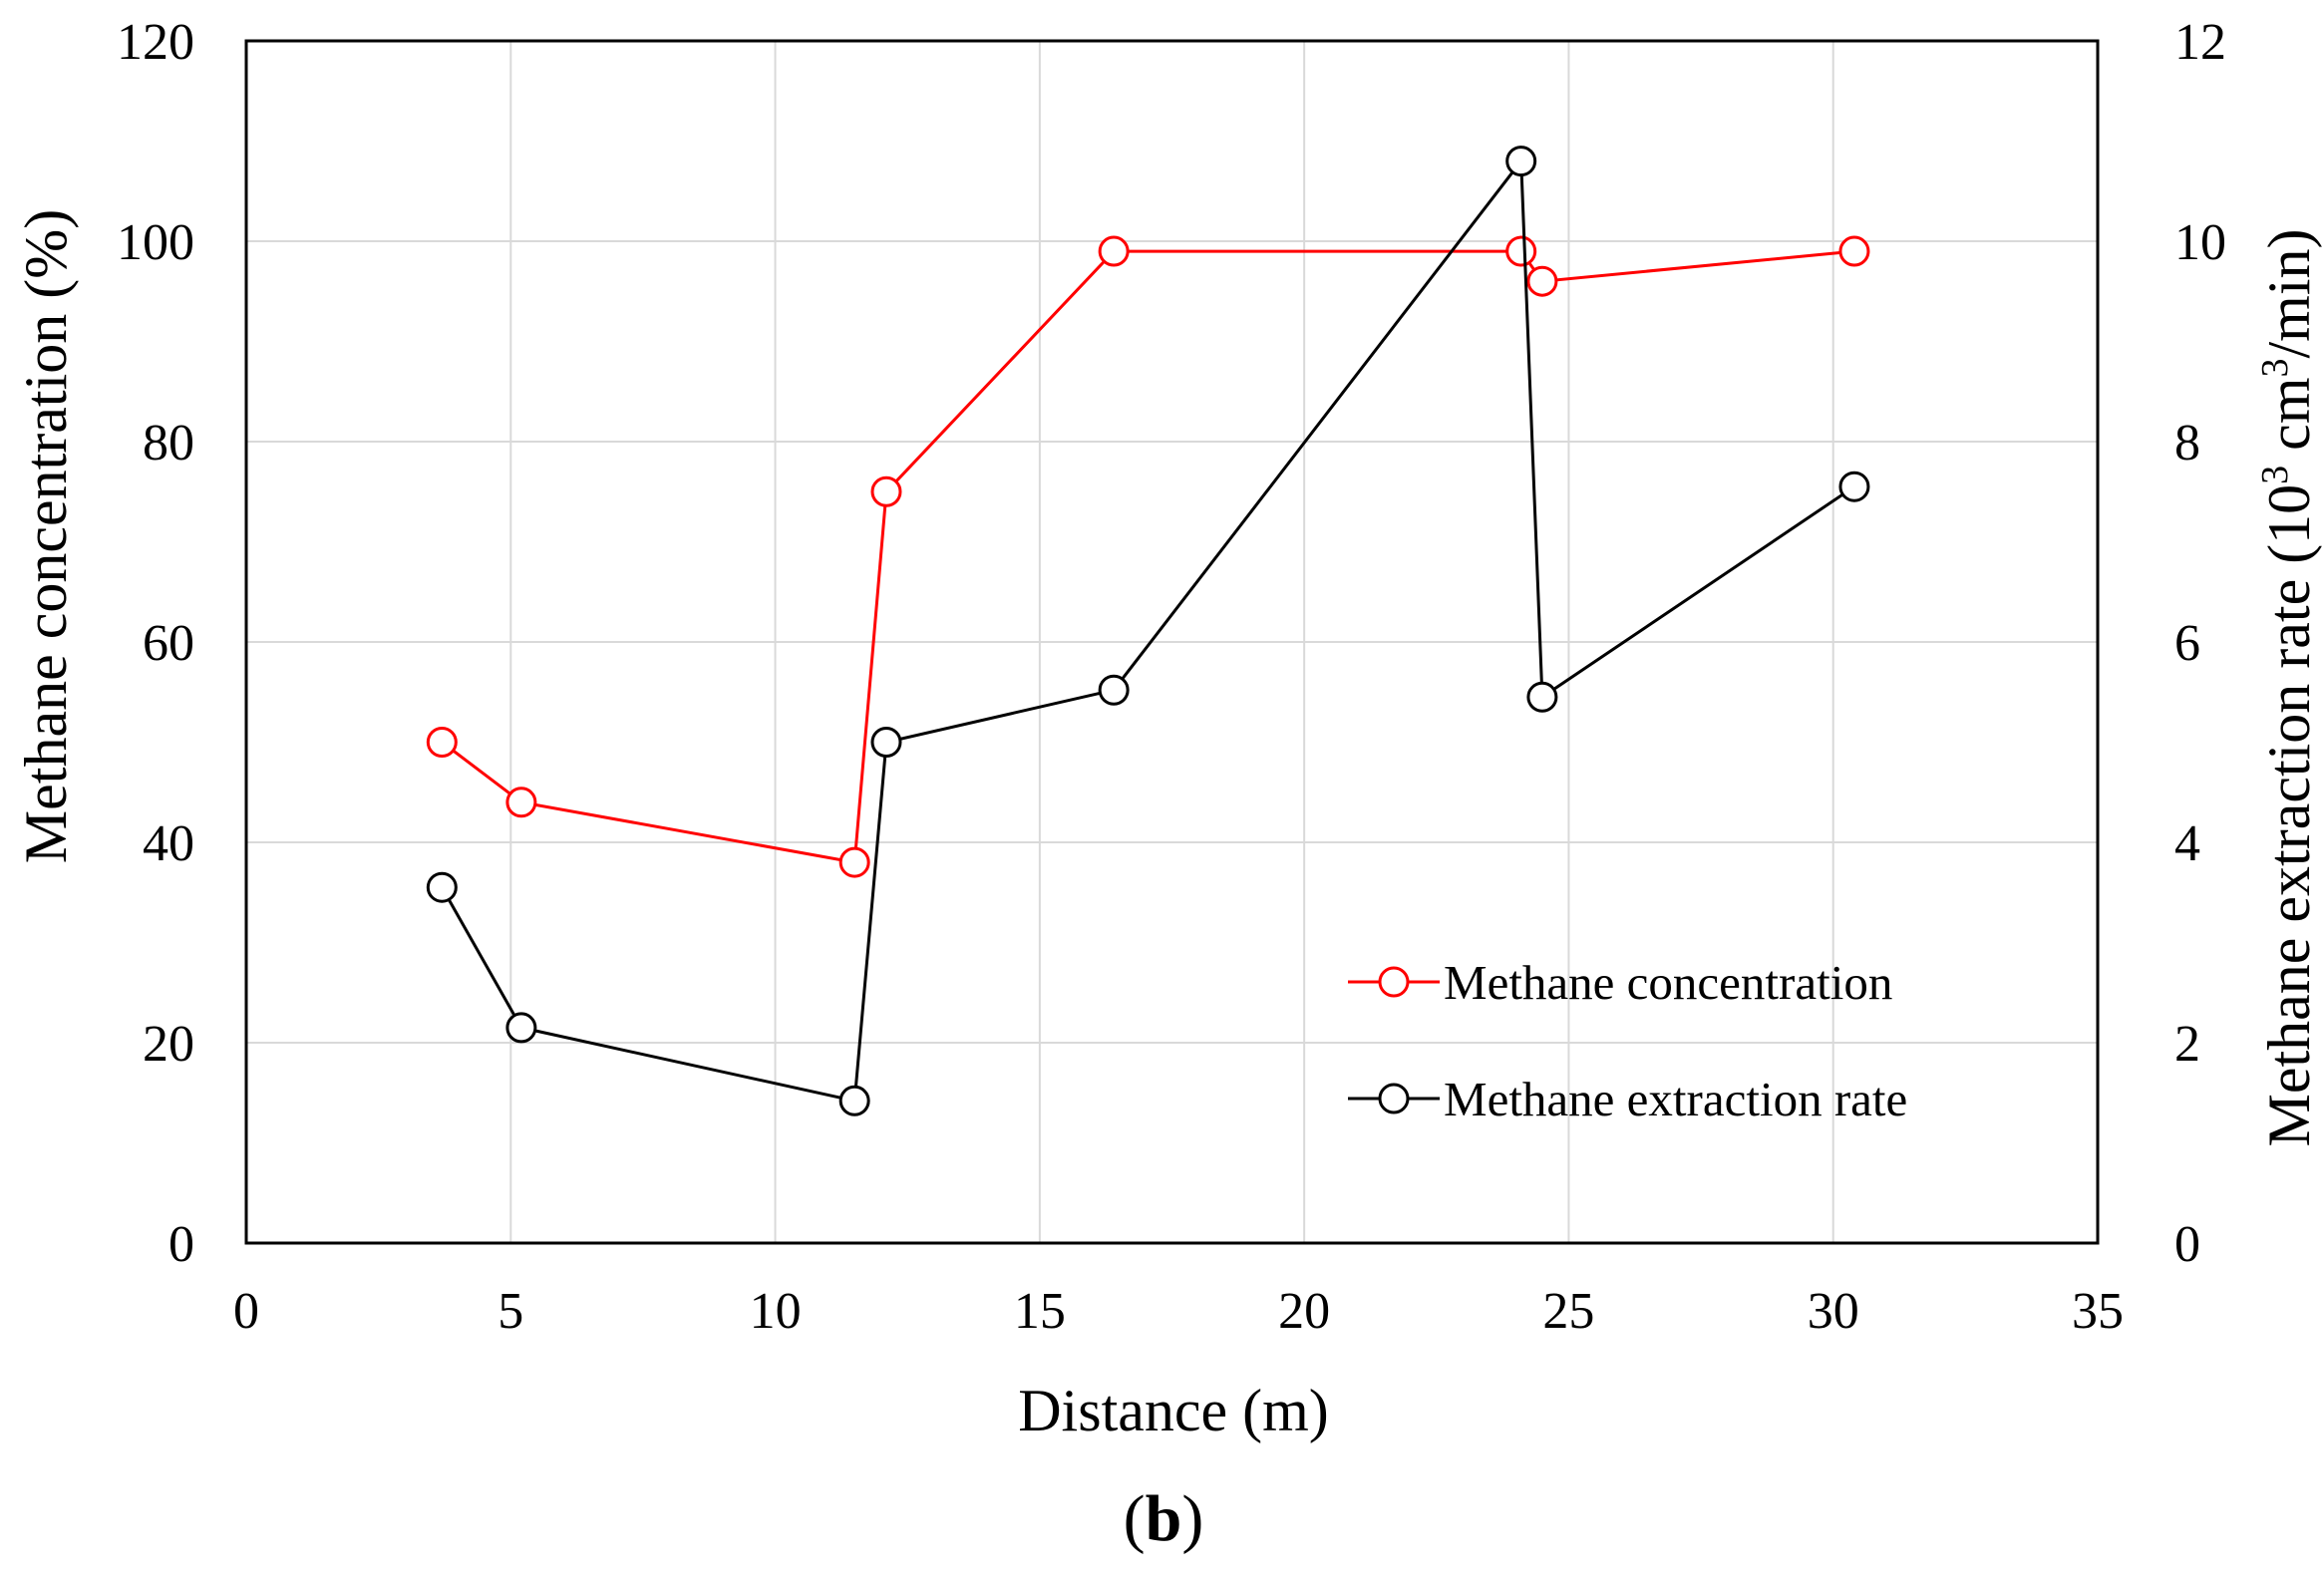 This screenshot has width=2324, height=1582. What do you see at coordinates (1394, 982) in the screenshot?
I see `legend-marker-concentration` at bounding box center [1394, 982].